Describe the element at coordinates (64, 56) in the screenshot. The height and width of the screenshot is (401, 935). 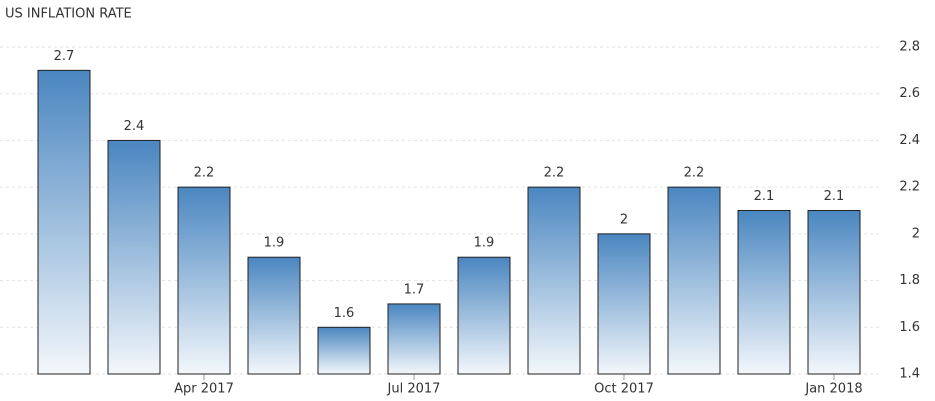
I see `value-label: 2.7` at that location.